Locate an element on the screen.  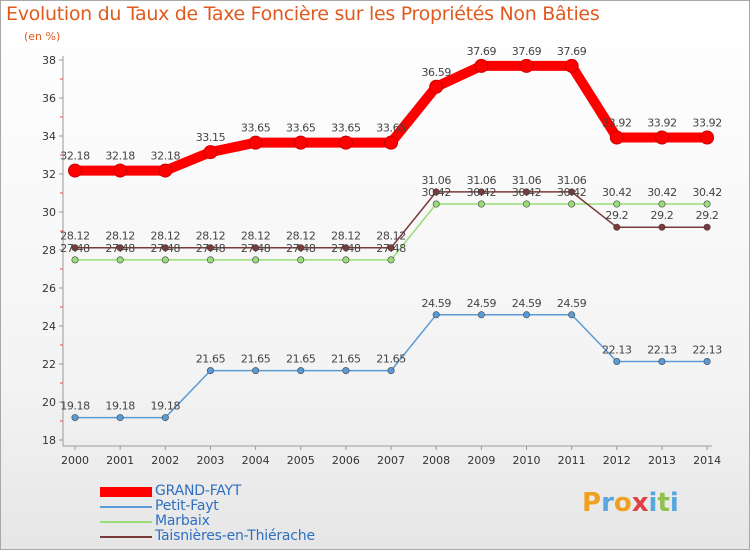
data-label: 37.69 is located at coordinates (482, 51).